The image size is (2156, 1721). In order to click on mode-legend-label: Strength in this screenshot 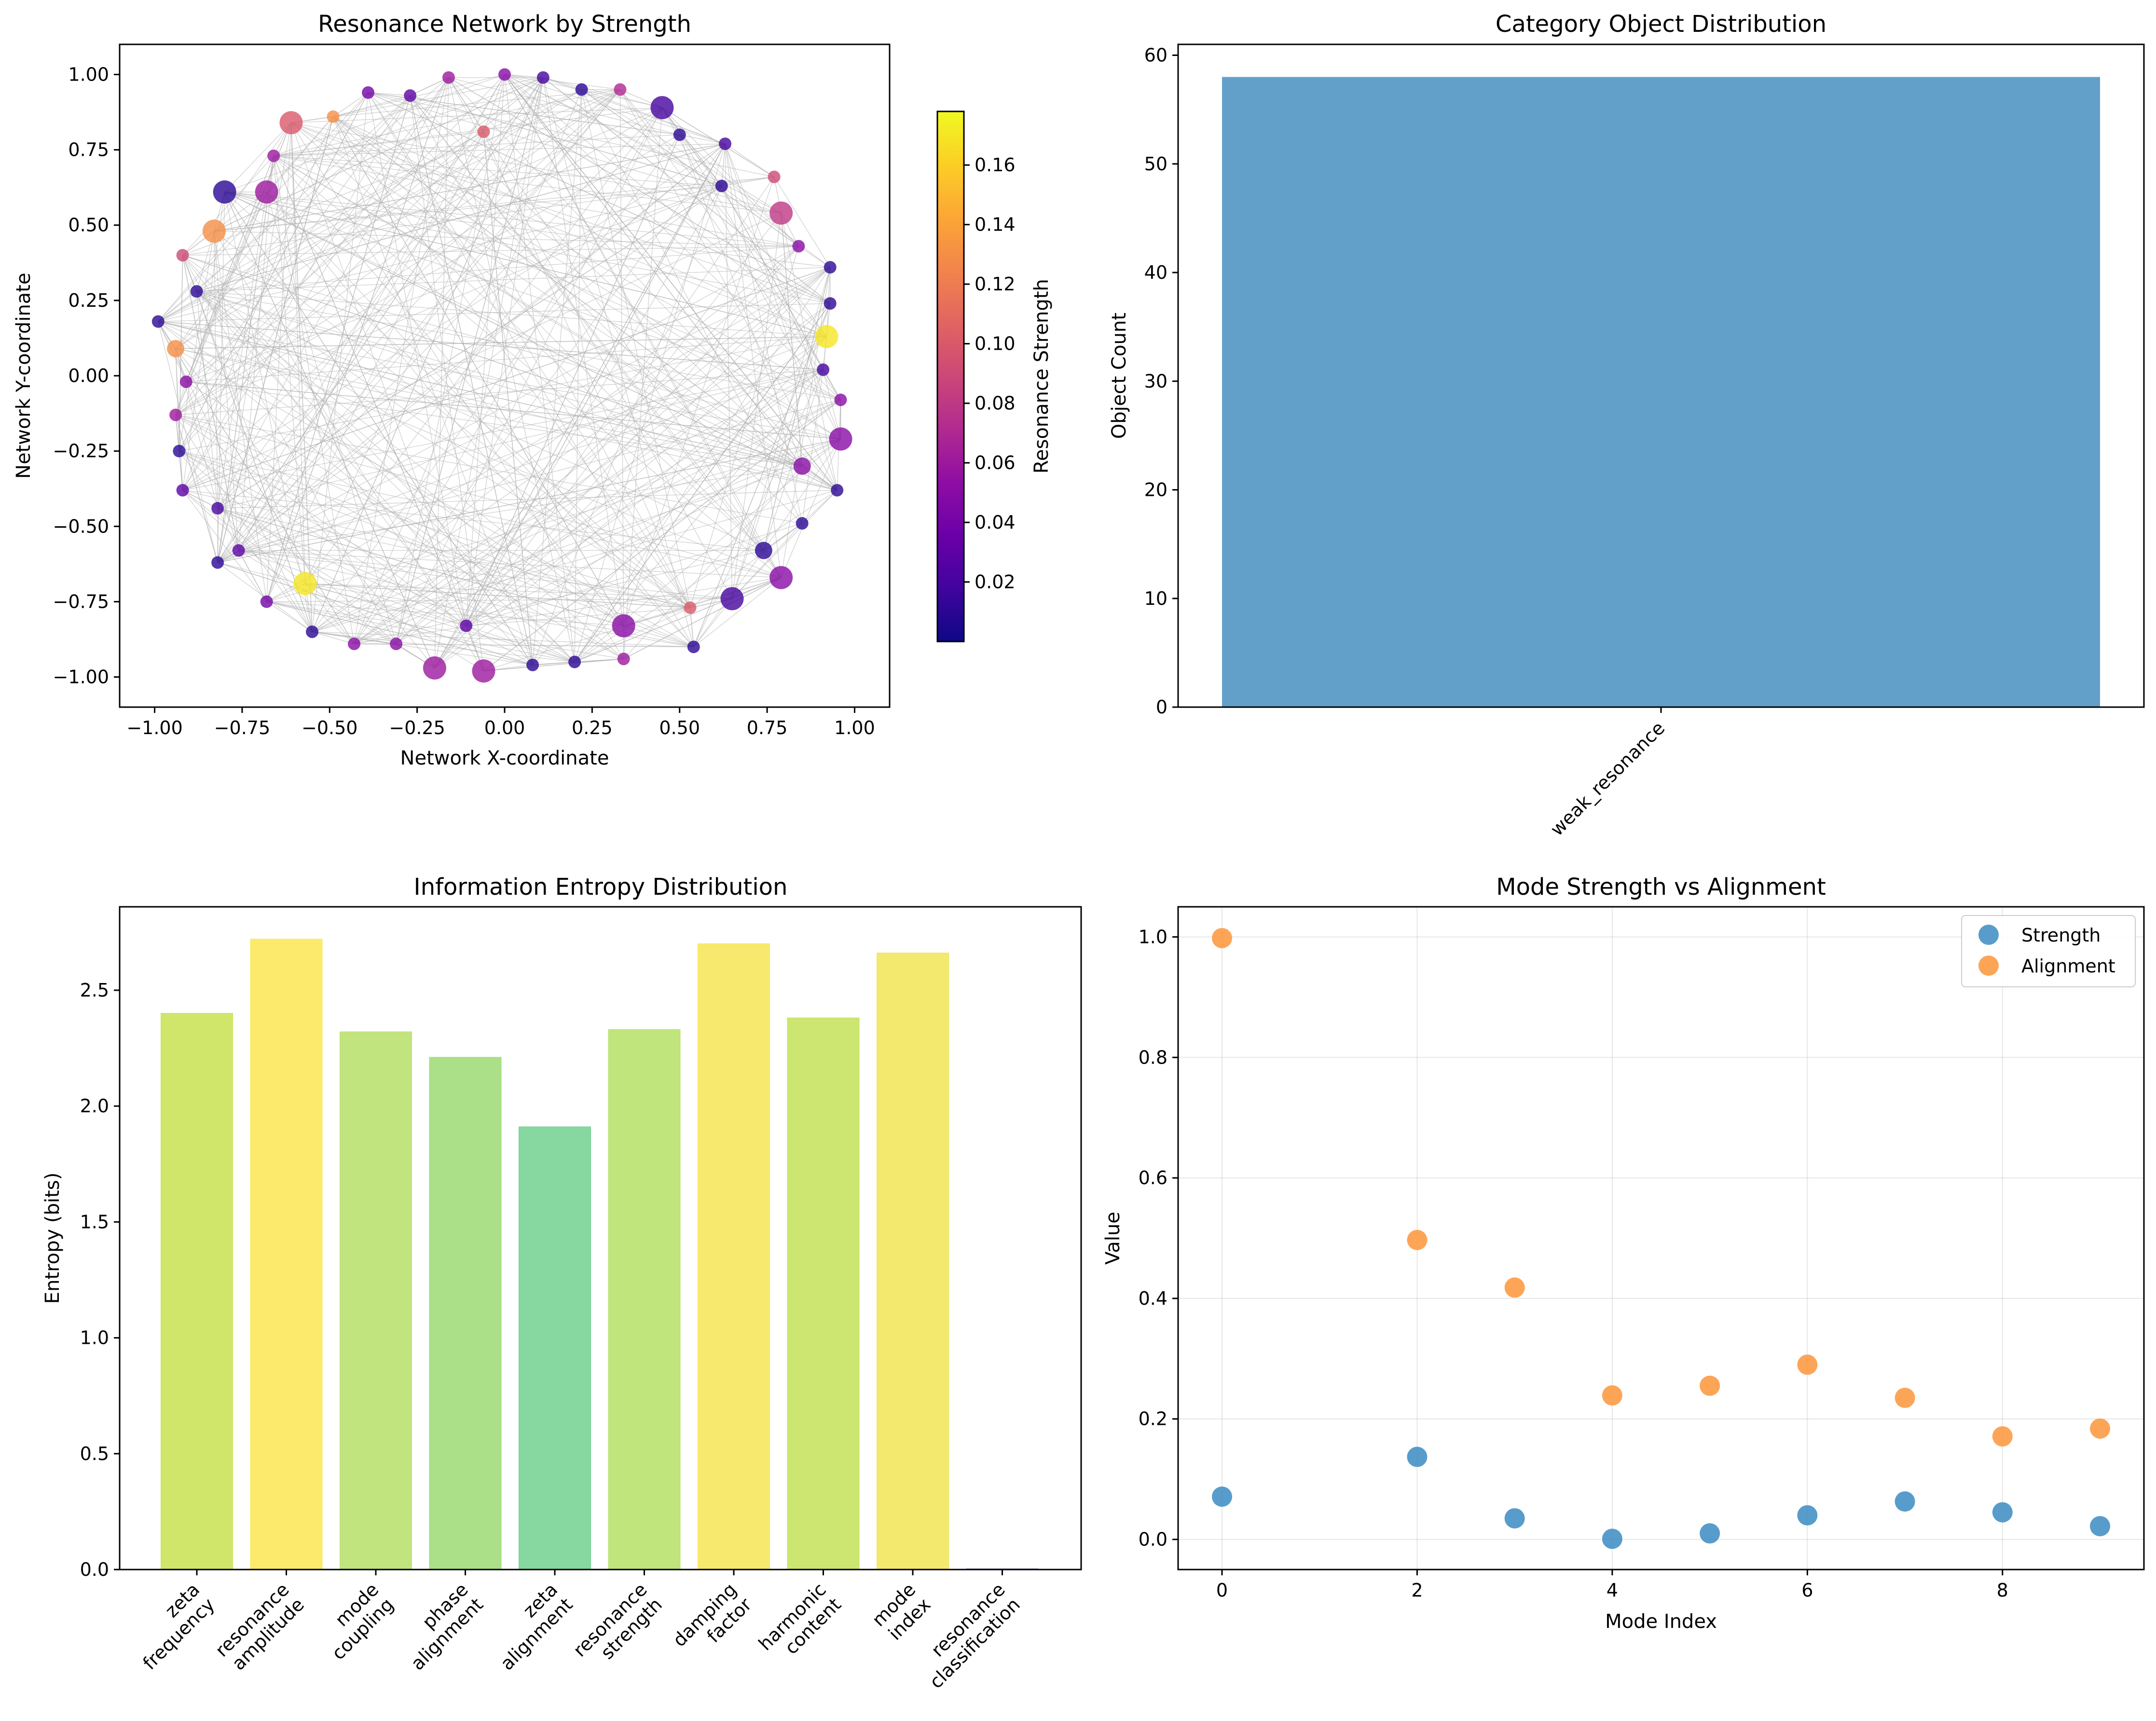, I will do `click(2061, 935)`.